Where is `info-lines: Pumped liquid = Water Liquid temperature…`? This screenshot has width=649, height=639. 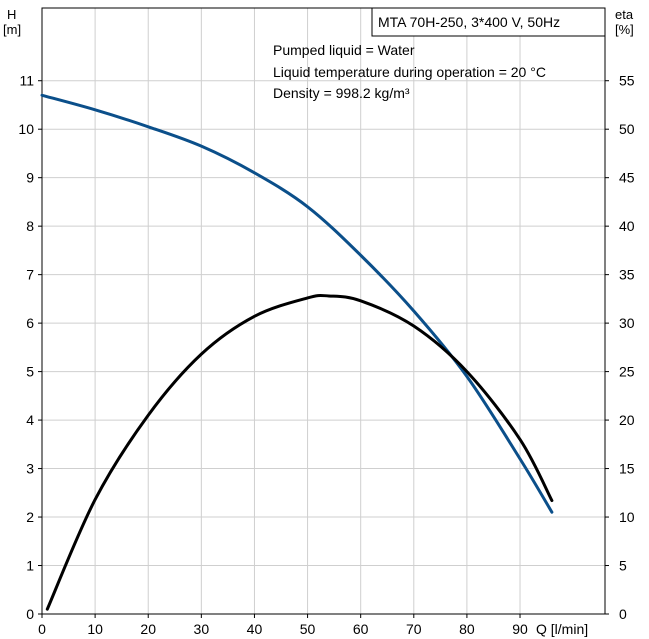
info-lines: Pumped liquid = Water Liquid temperature… is located at coordinates (409, 71).